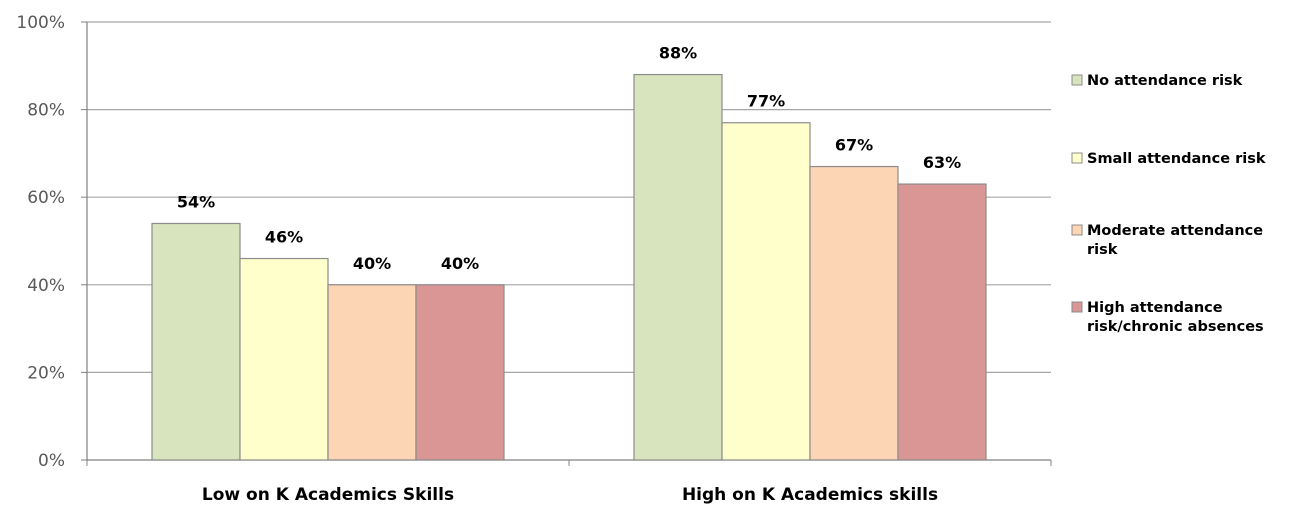 Image resolution: width=1293 pixels, height=512 pixels. Describe the element at coordinates (46, 198) in the screenshot. I see `y-tick-label: 60%` at that location.